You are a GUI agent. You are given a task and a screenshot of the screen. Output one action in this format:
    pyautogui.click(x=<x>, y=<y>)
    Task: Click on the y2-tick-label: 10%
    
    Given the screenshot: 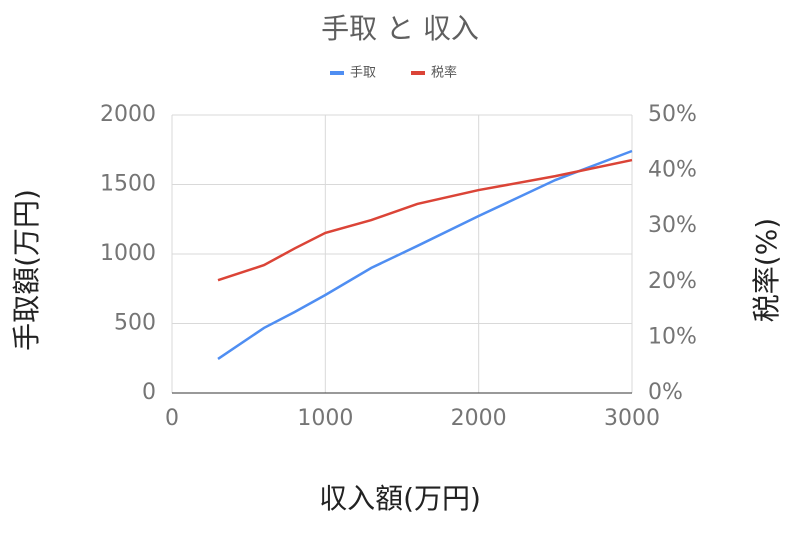 What is the action you would take?
    pyautogui.click(x=672, y=336)
    